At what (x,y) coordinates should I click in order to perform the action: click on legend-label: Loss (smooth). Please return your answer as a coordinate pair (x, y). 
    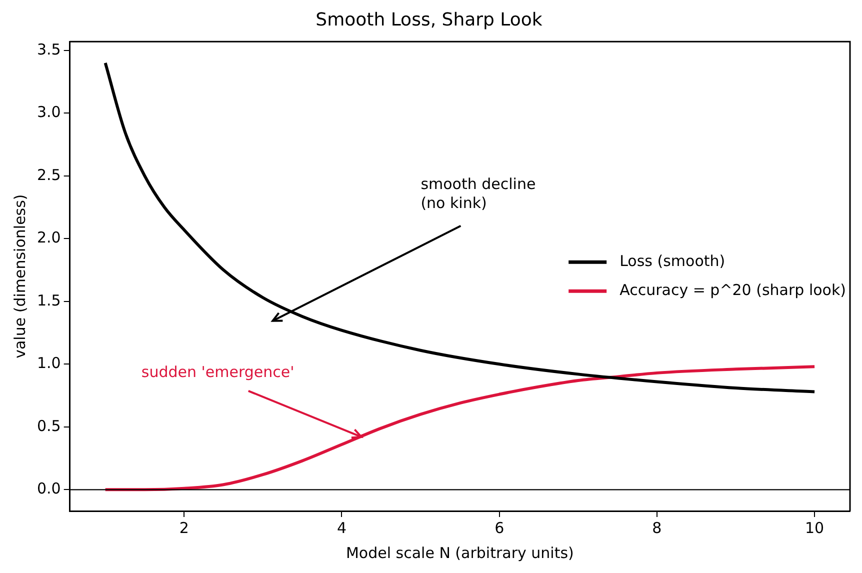
    Looking at the image, I should click on (673, 261).